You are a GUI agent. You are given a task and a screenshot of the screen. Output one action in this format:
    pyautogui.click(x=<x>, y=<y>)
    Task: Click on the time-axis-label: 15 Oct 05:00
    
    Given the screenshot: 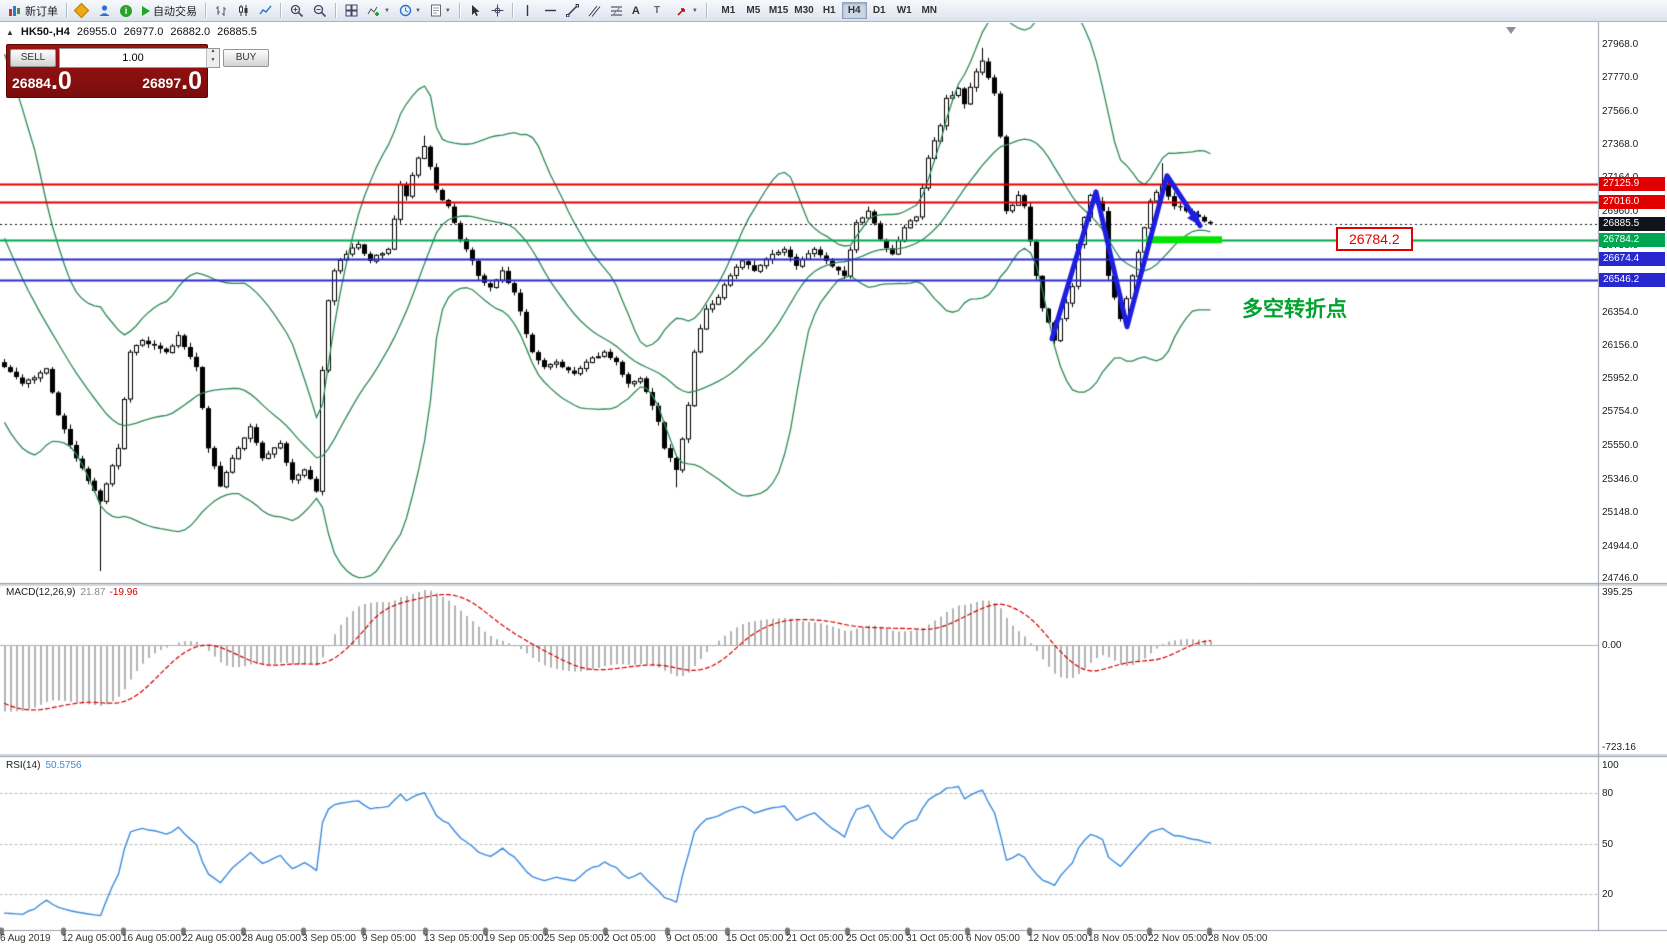 What is the action you would take?
    pyautogui.click(x=755, y=938)
    